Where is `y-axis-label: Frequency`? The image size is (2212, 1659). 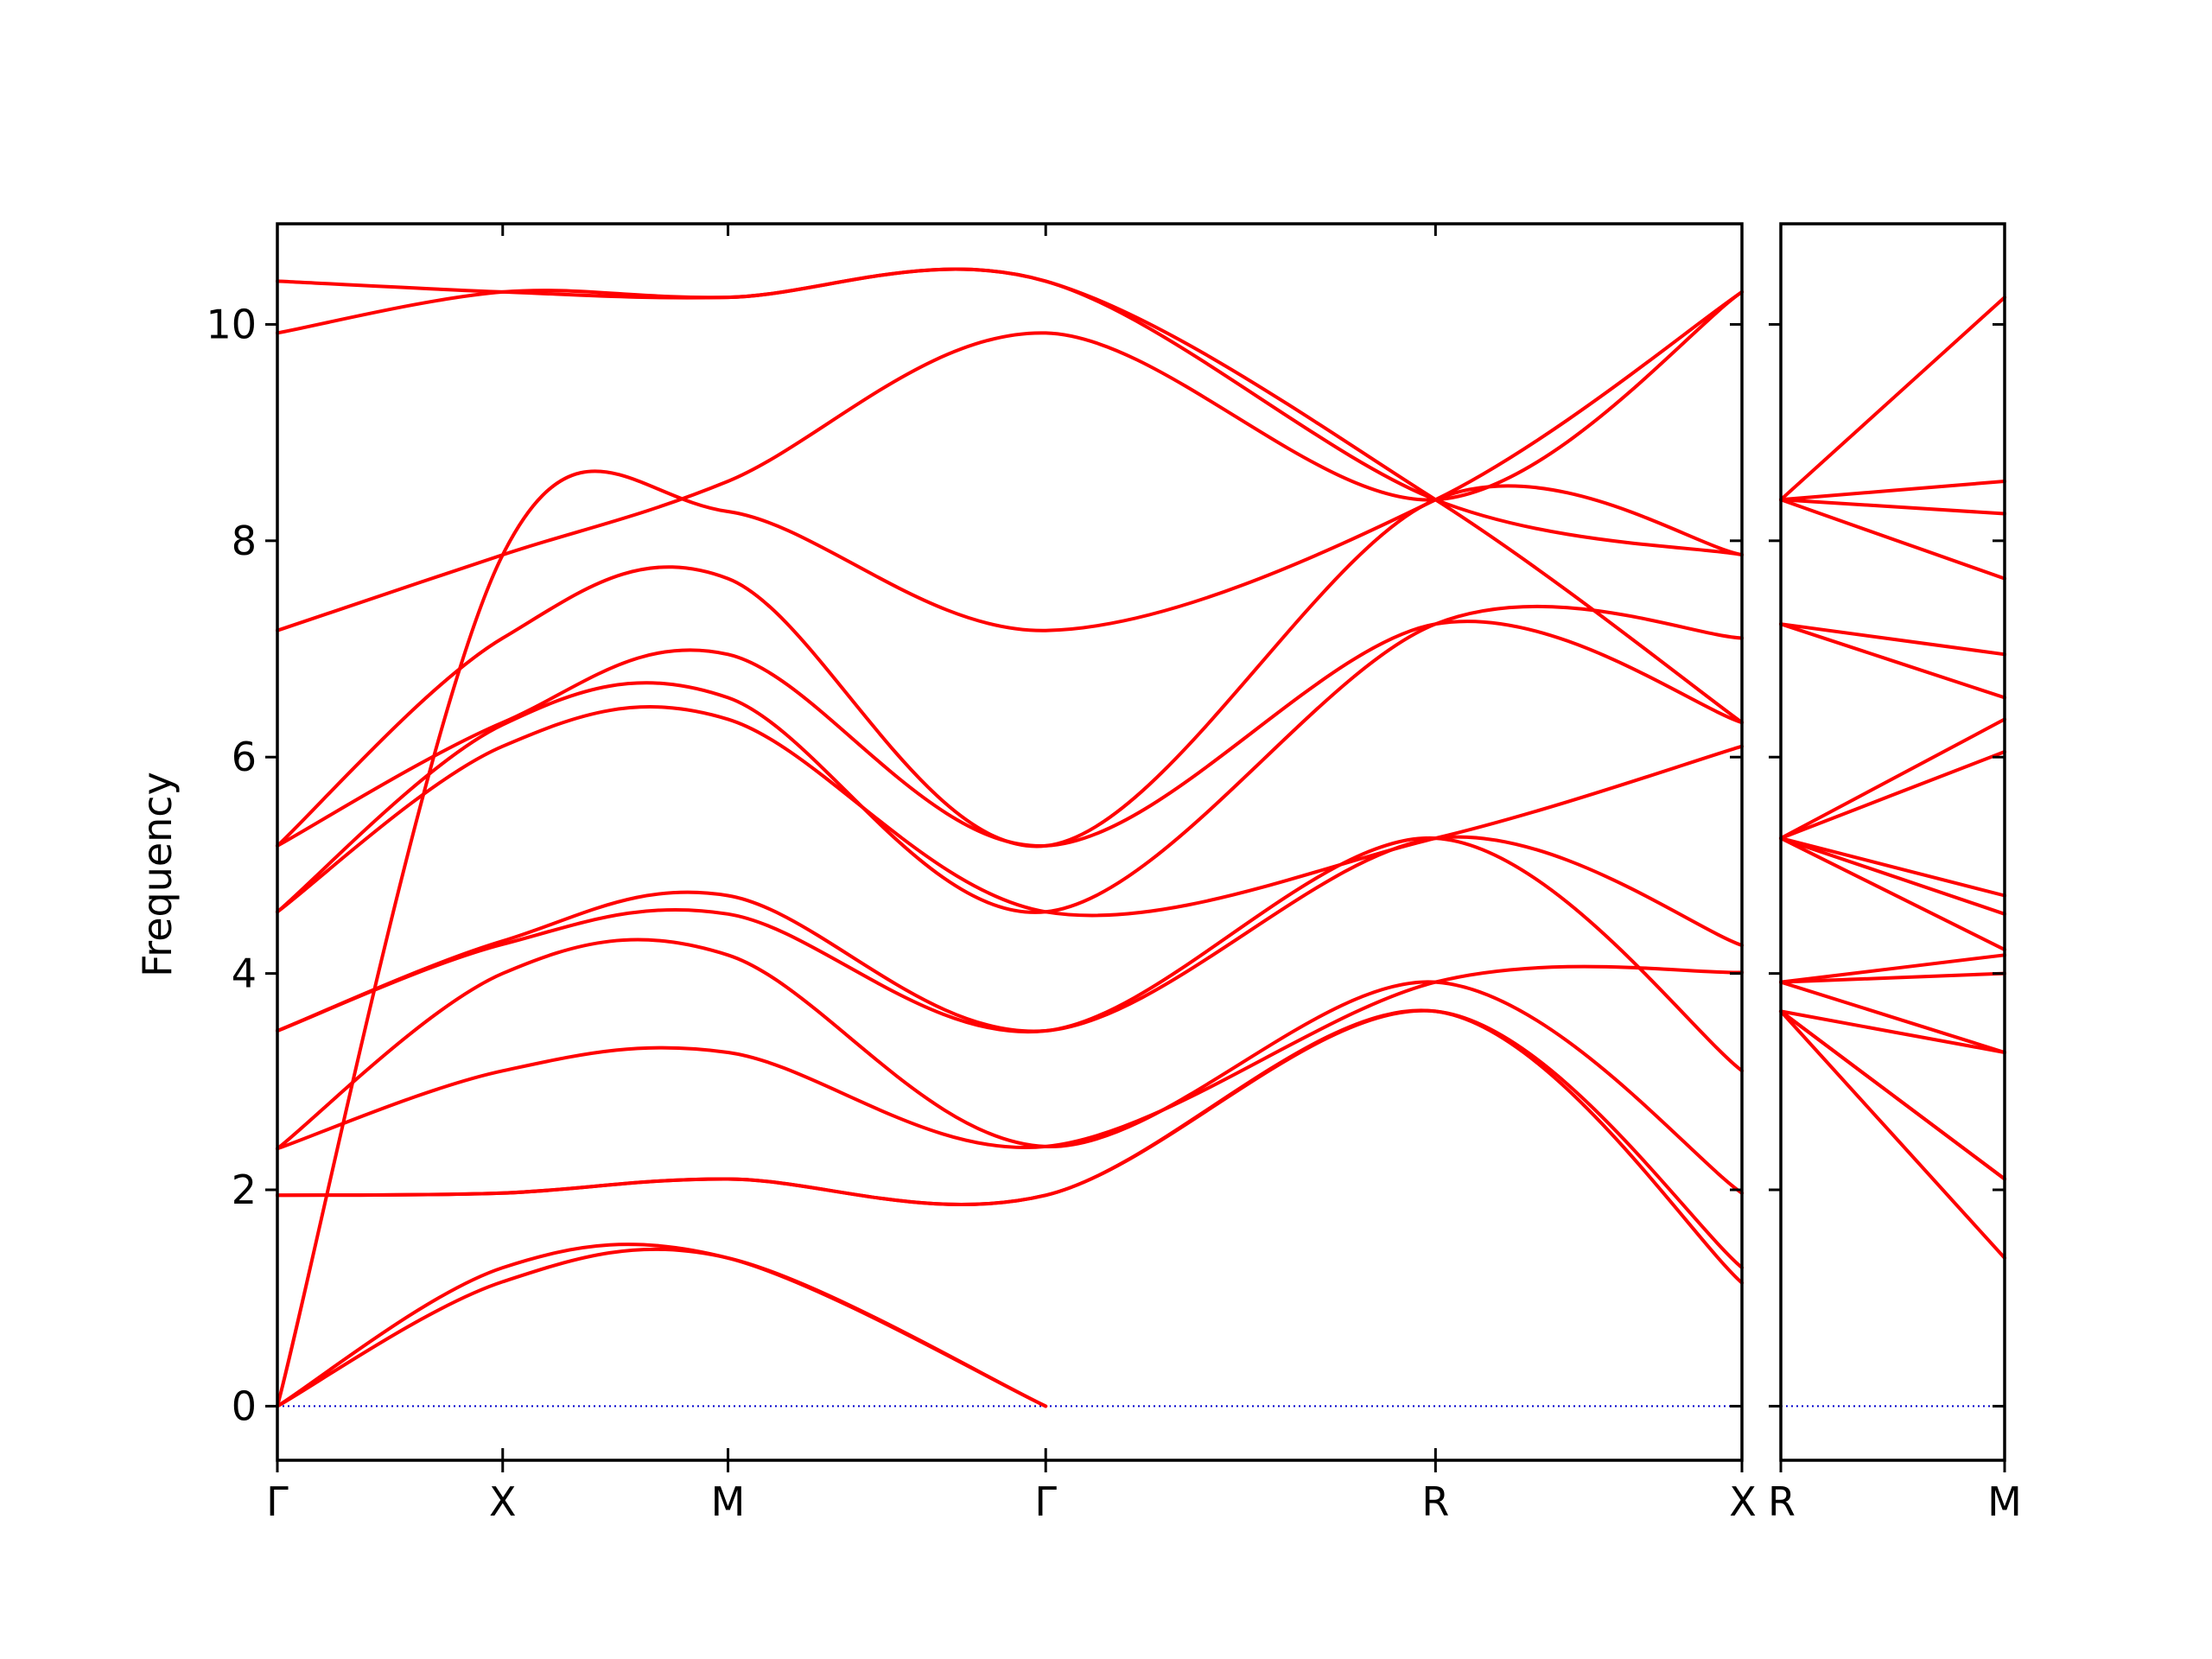
y-axis-label: Frequency is located at coordinates (157, 874).